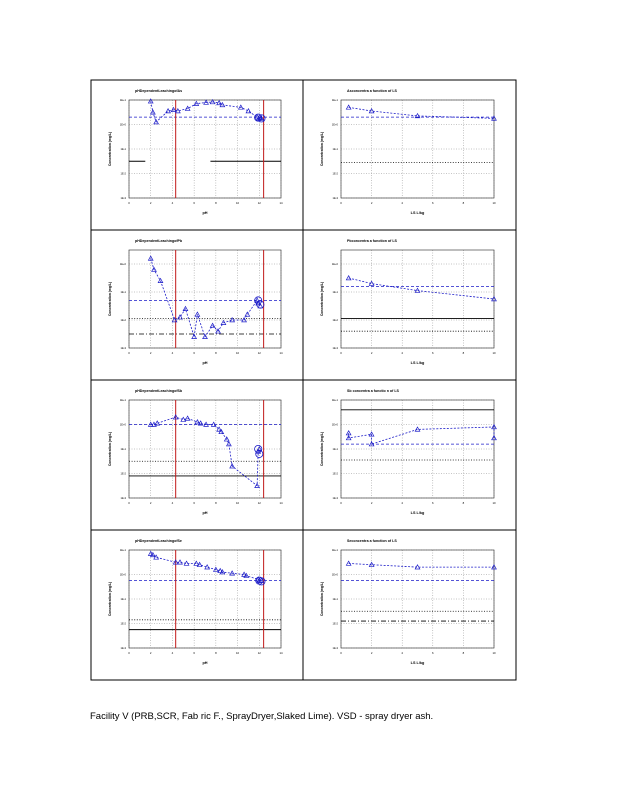 The height and width of the screenshot is (800, 618). What do you see at coordinates (205, 451) in the screenshot?
I see `series-line` at bounding box center [205, 451].